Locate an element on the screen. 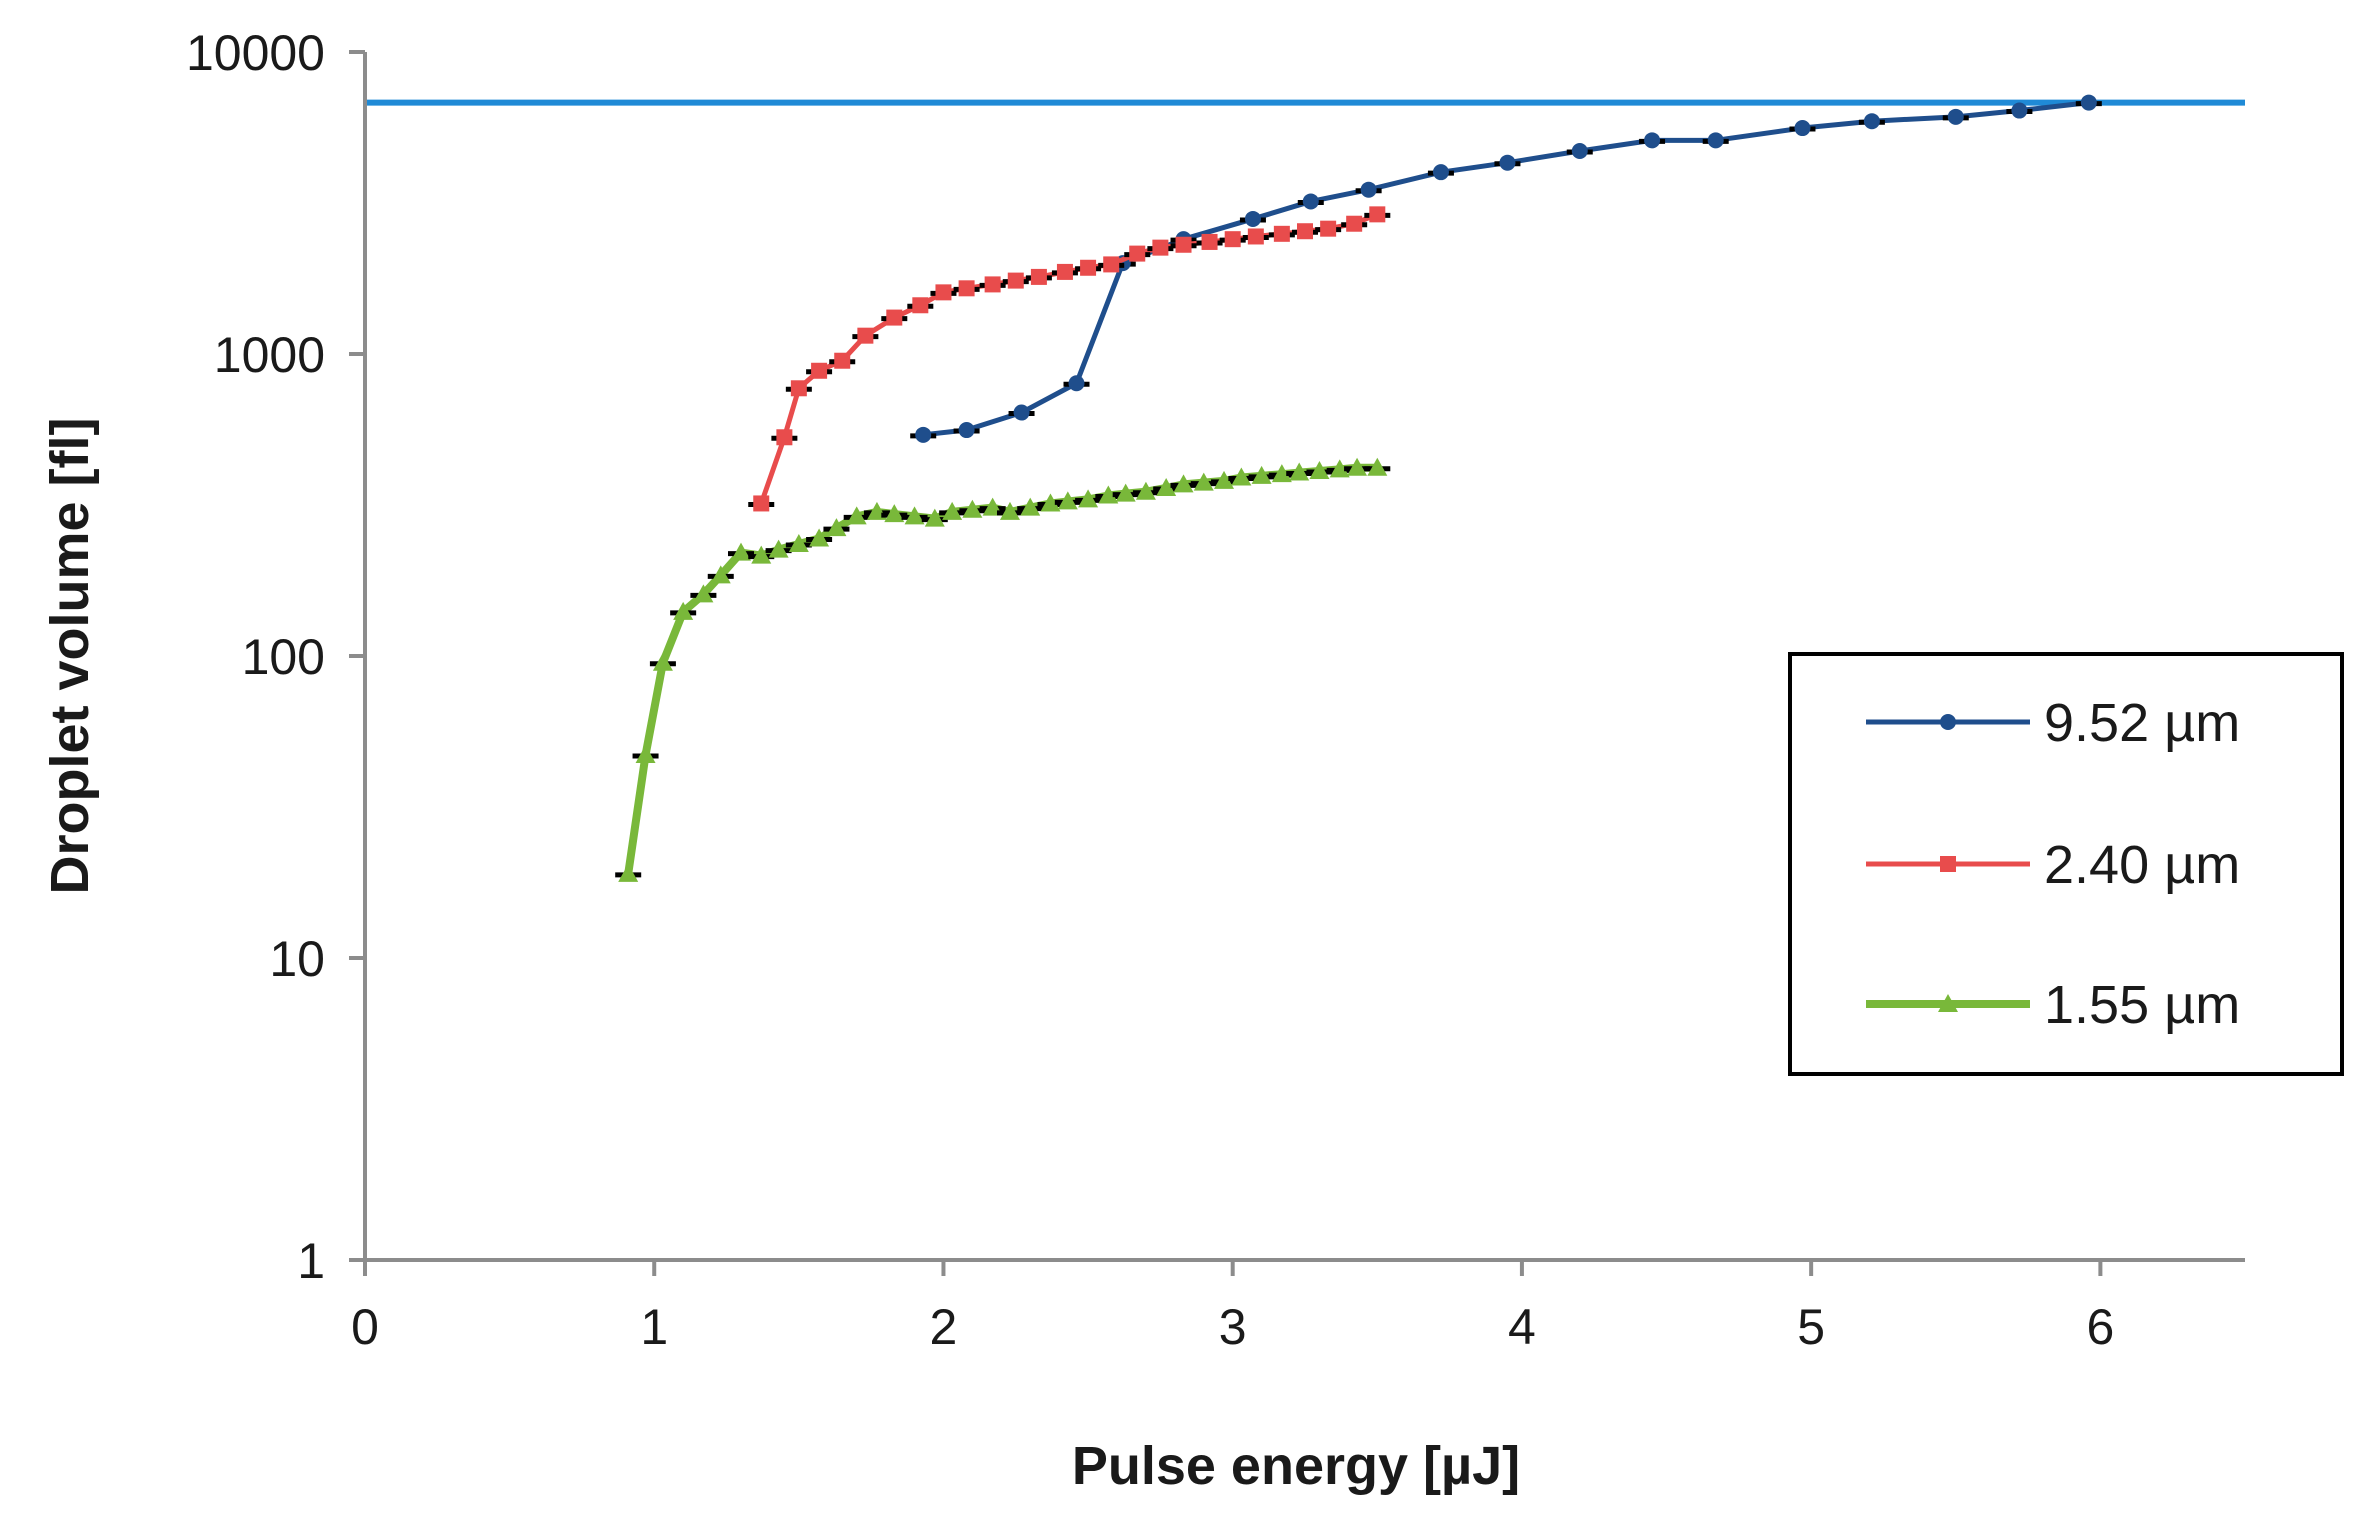 The height and width of the screenshot is (1521, 2360). y-tick-label: 1000 is located at coordinates (269, 355).